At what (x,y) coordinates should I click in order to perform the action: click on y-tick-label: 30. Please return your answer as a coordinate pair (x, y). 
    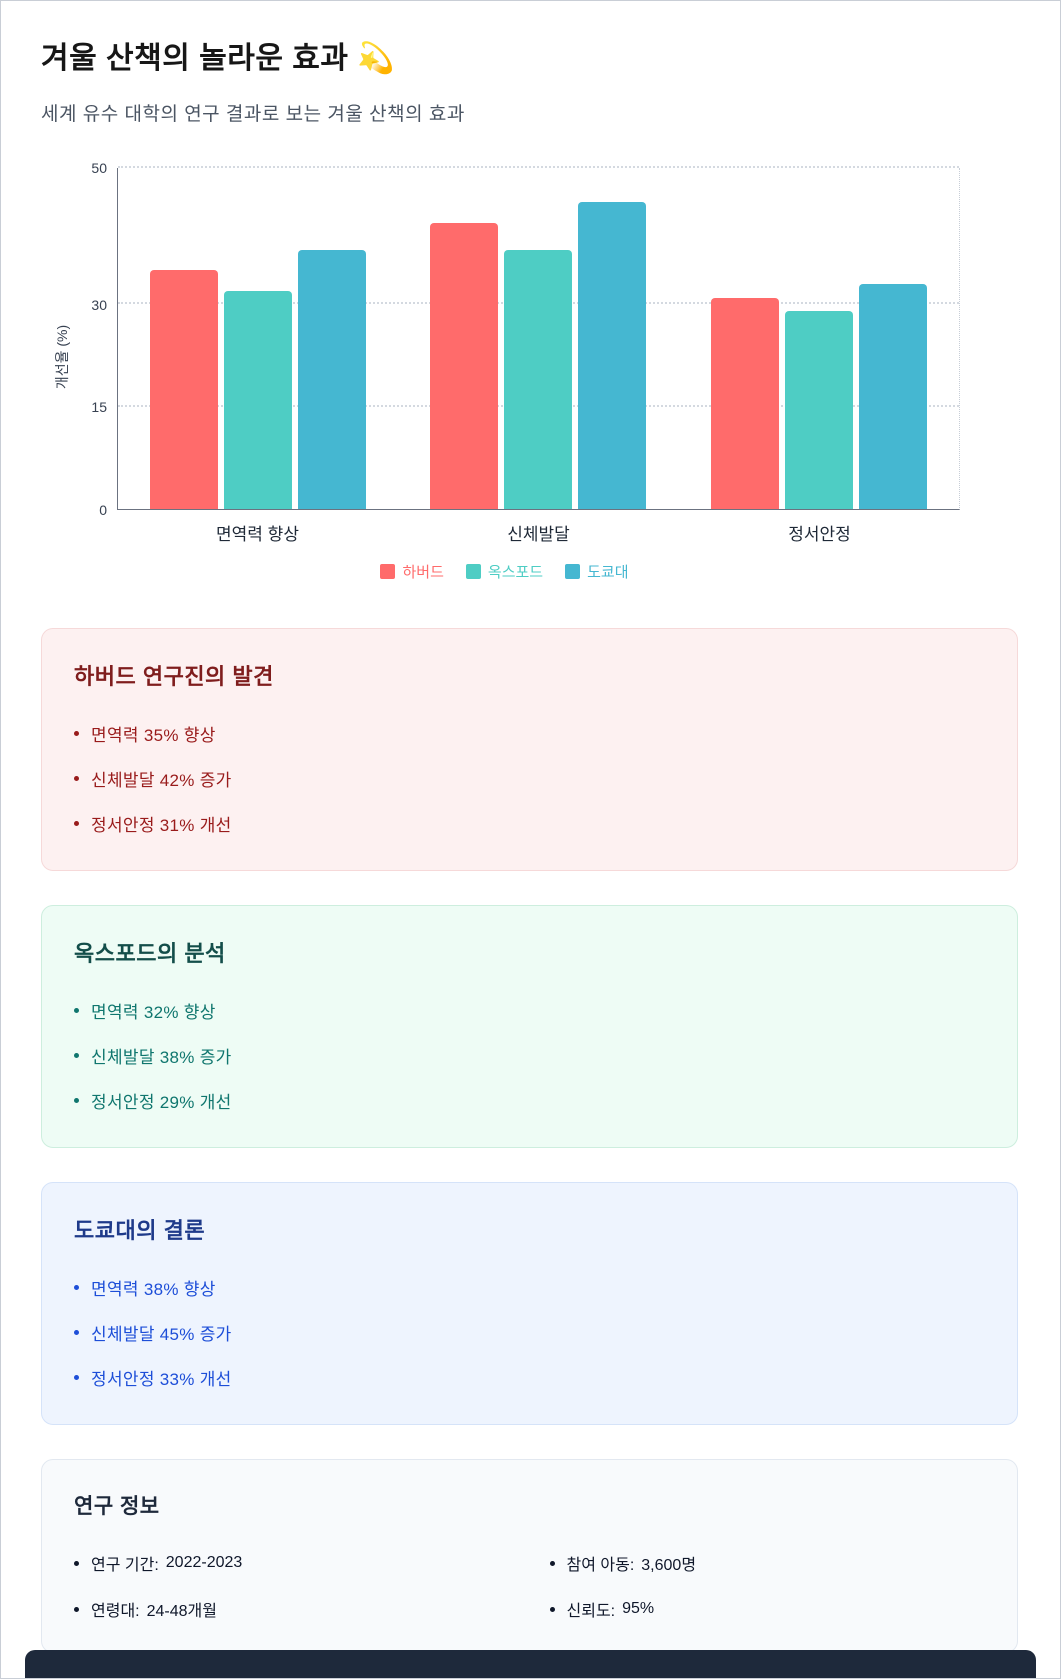
    Looking at the image, I should click on (99, 304).